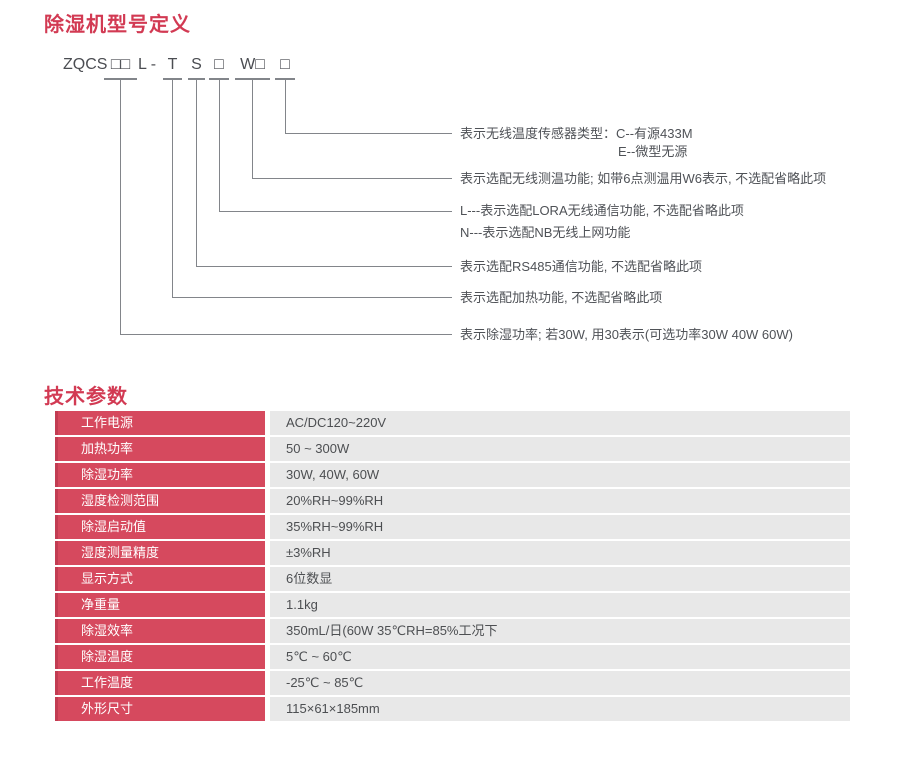  Describe the element at coordinates (160, 501) in the screenshot. I see `spec-label: 湿度检测范围` at that location.